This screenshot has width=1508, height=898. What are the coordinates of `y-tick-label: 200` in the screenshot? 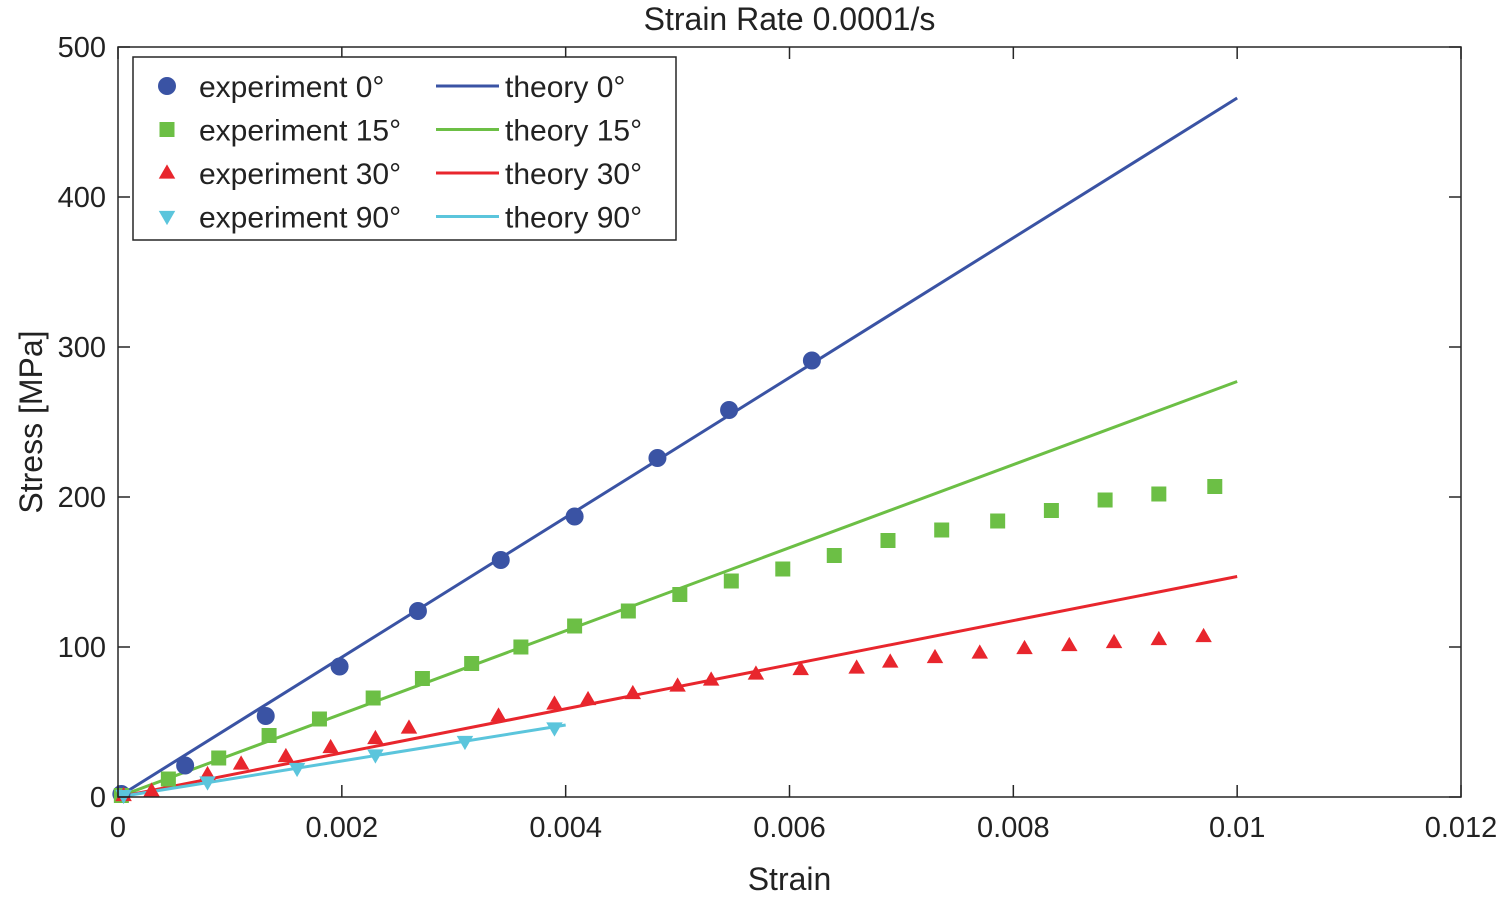 It's located at (82, 498).